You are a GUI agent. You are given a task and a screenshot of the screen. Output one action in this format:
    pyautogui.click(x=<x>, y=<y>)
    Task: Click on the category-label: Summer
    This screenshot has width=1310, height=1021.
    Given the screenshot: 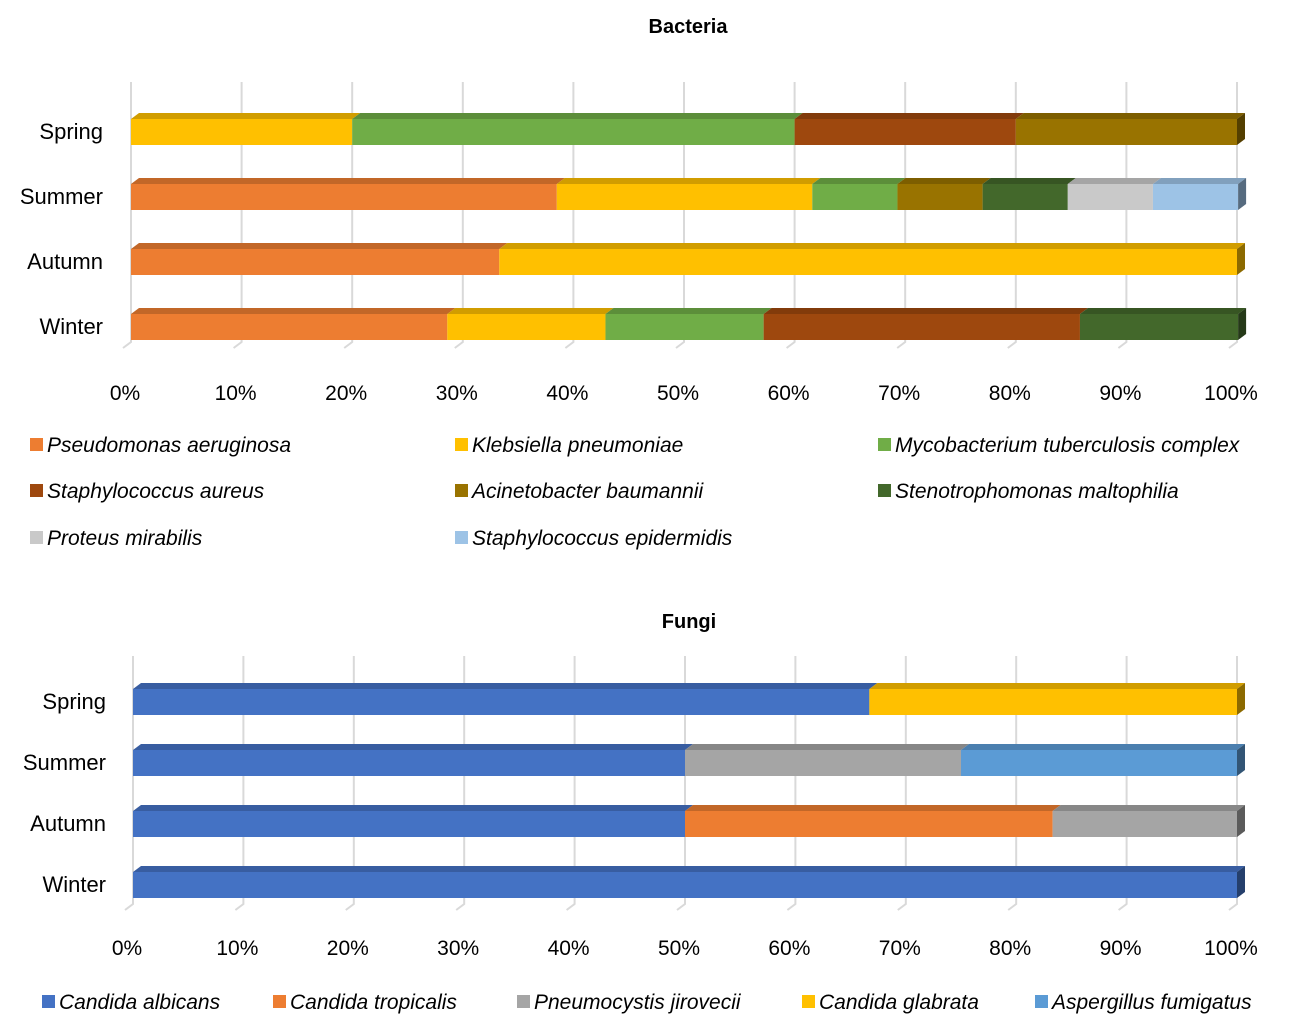 What is the action you would take?
    pyautogui.click(x=64, y=762)
    